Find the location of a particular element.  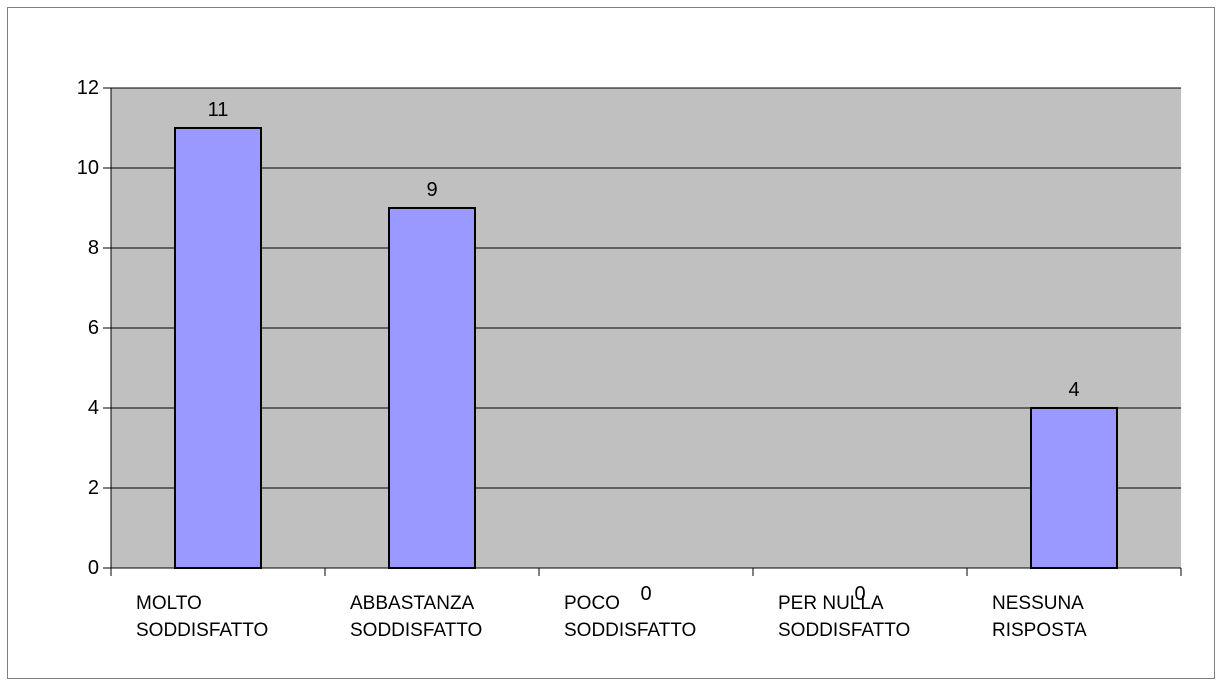

x-category-label: NESSUNA is located at coordinates (1038, 603).